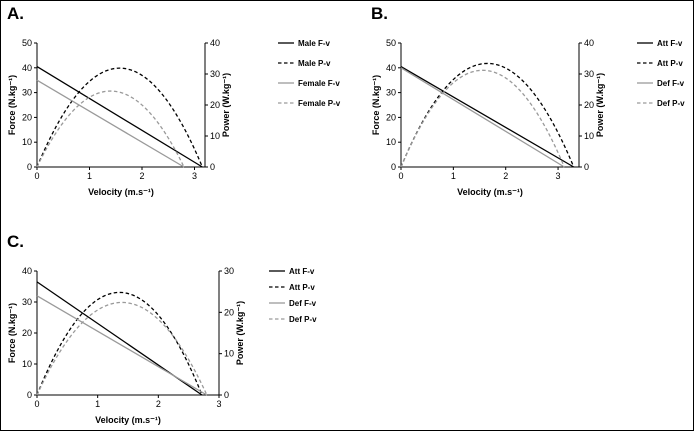 The image size is (696, 437). I want to click on legend-label: Male P-v, so click(314, 63).